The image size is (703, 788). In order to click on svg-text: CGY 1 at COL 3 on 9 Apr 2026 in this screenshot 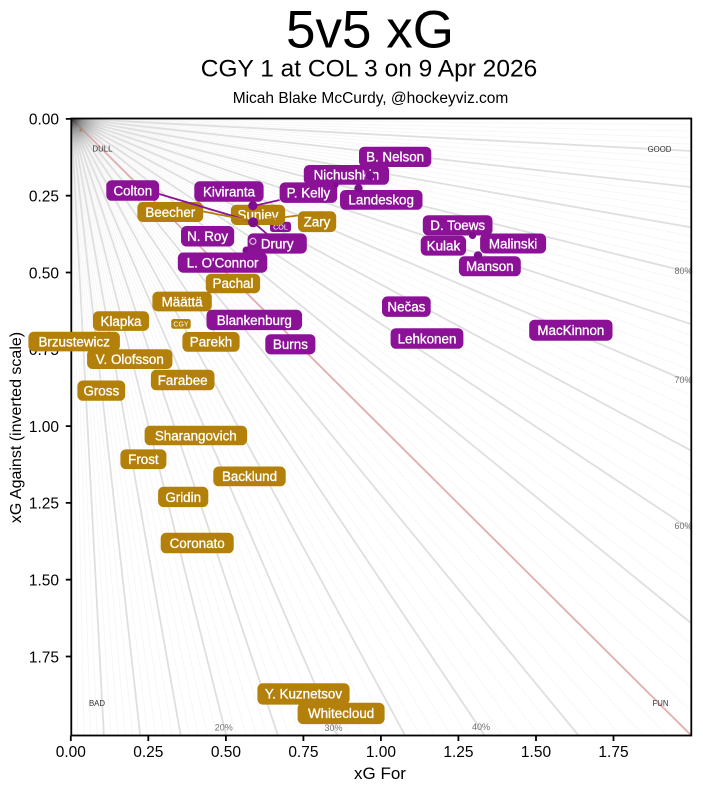, I will do `click(369, 69)`.